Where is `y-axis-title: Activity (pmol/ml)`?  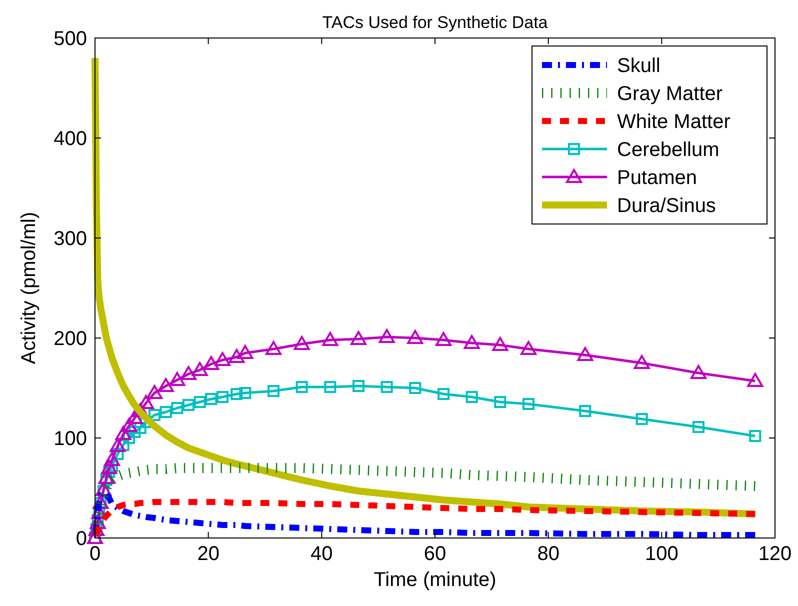
y-axis-title: Activity (pmol/ml) is located at coordinates (29, 288).